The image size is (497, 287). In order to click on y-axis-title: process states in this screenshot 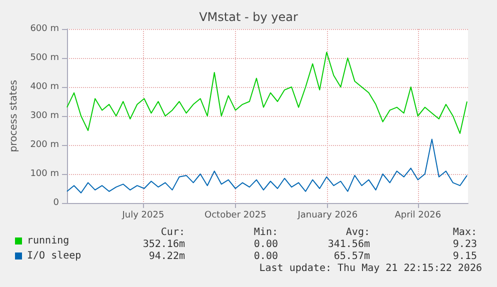, I will do `click(14, 116)`.